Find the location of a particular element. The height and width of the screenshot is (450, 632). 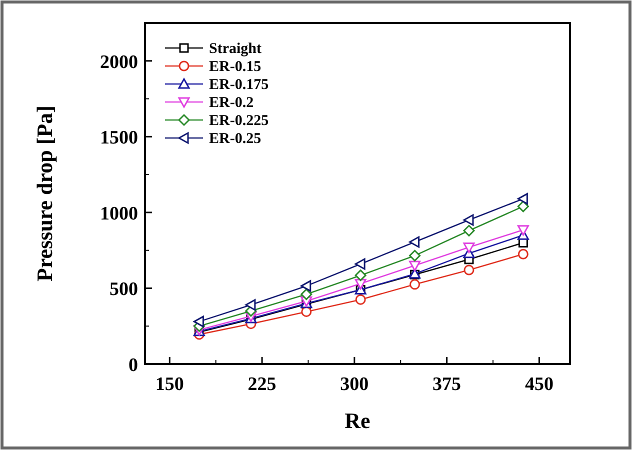

legend-label: ER-0.25 is located at coordinates (235, 139).